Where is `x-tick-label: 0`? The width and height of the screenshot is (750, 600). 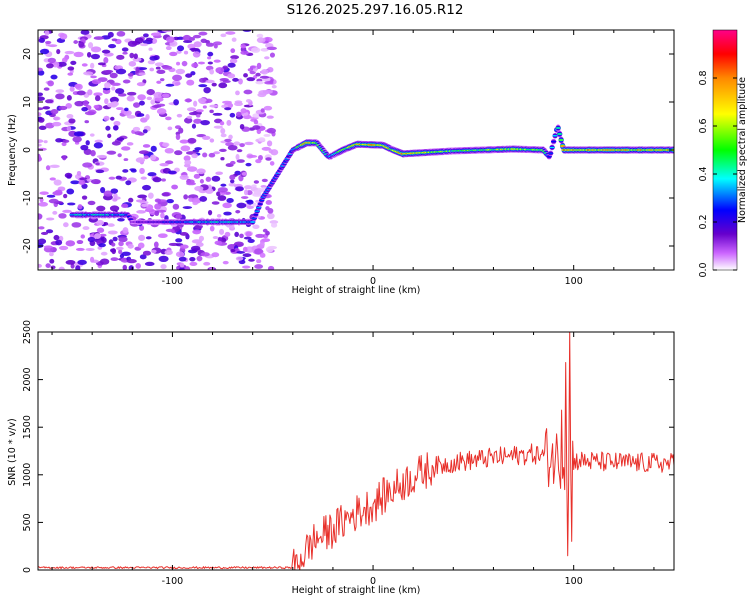
x-tick-label: 0 is located at coordinates (373, 281).